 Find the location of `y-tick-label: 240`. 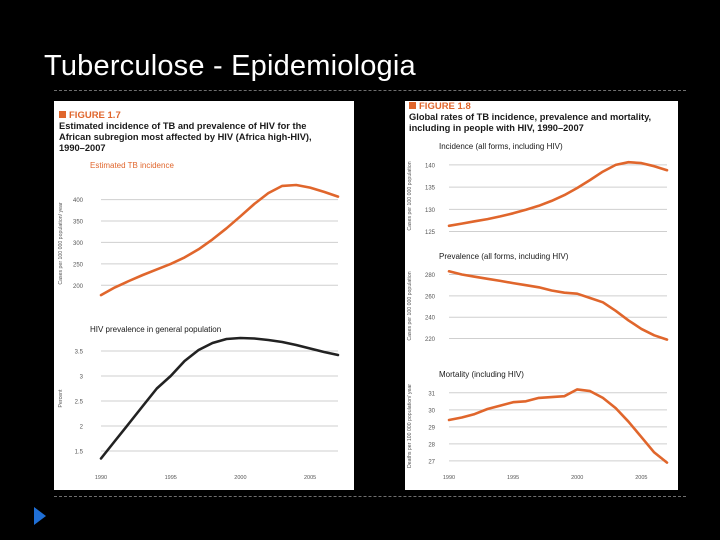

y-tick-label: 240 is located at coordinates (430, 319).